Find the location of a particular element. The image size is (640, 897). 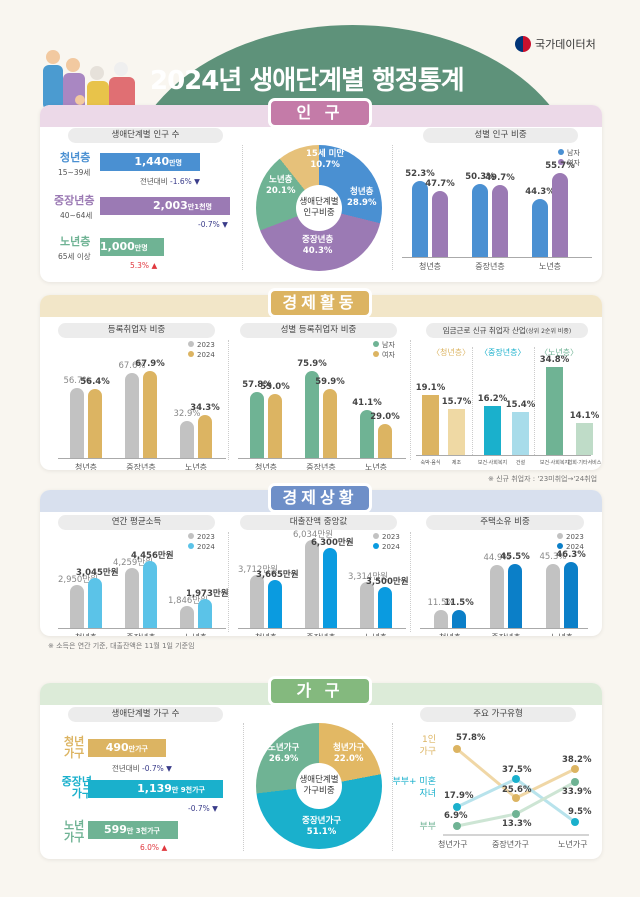

age-range: 65세 이상 is located at coordinates (74, 256).